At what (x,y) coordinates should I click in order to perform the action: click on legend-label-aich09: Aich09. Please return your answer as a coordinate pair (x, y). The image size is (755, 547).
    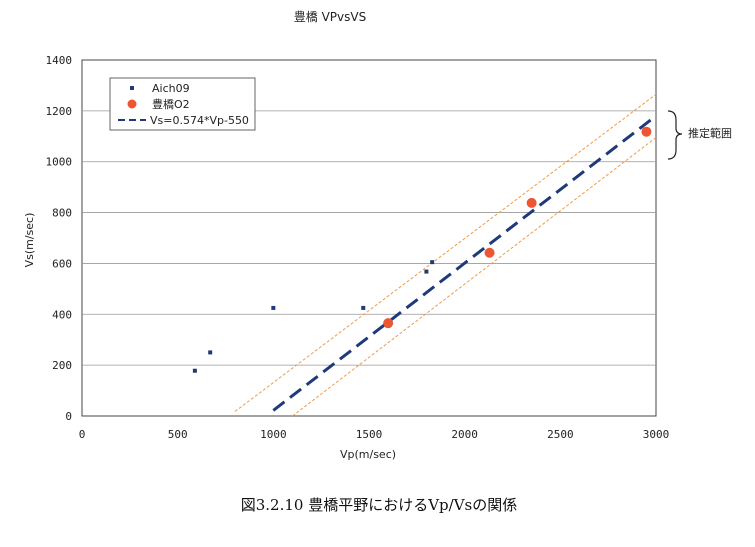
    Looking at the image, I should click on (171, 88).